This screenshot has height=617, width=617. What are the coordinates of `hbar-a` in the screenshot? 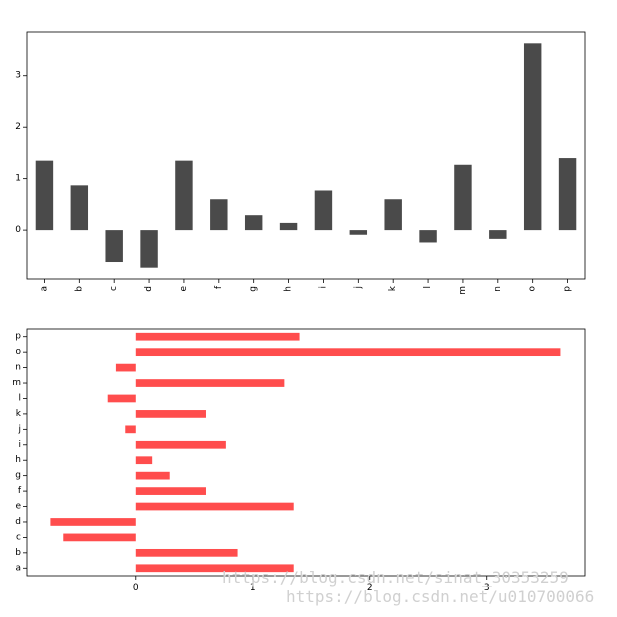 It's located at (214, 568).